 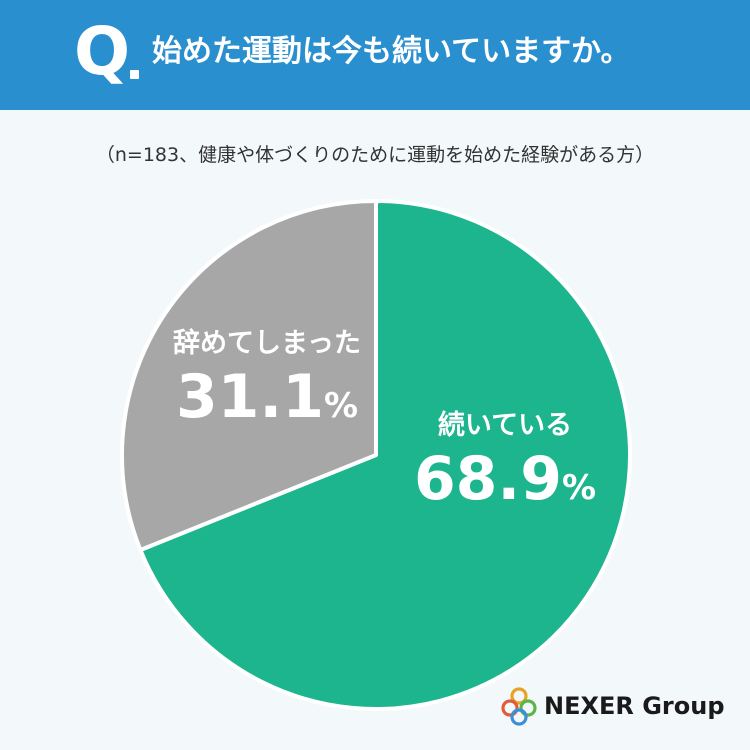 What do you see at coordinates (634, 706) in the screenshot?
I see `logo-text: NEXER Group` at bounding box center [634, 706].